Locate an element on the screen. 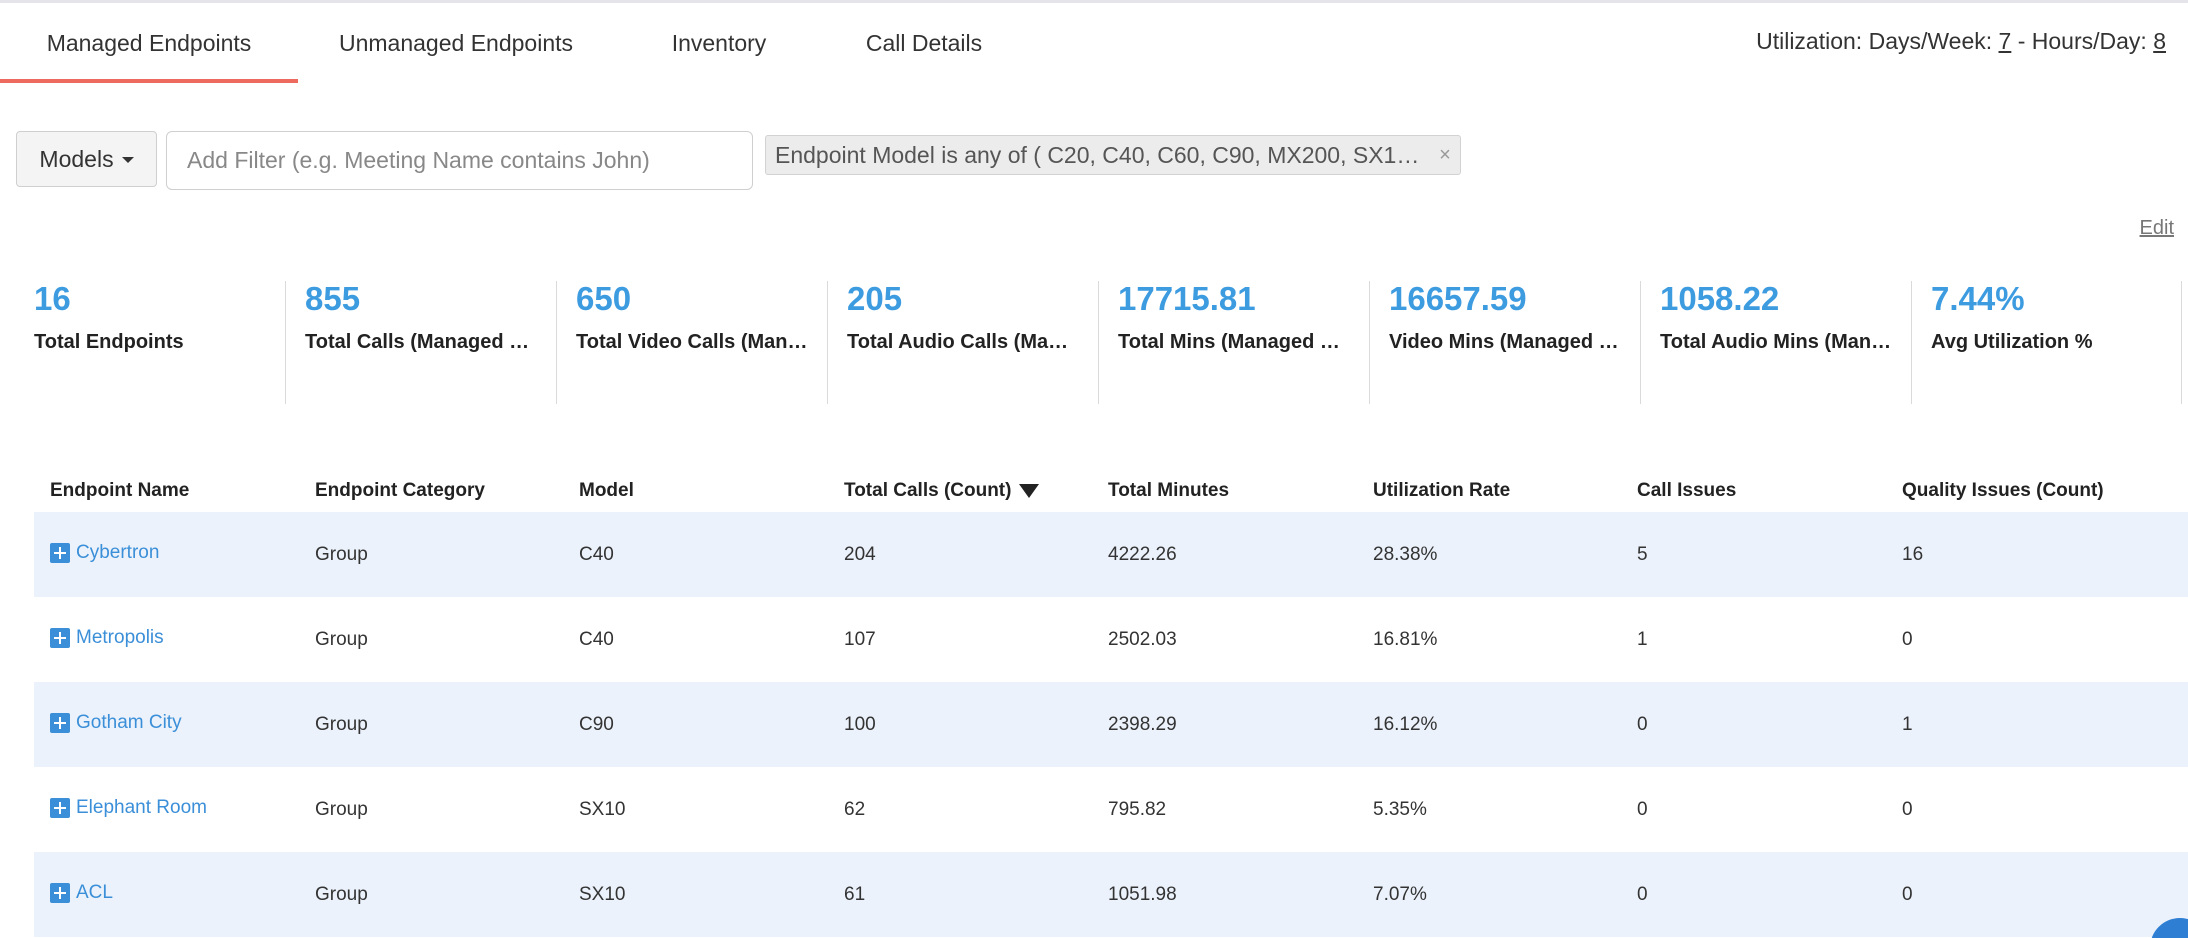 The height and width of the screenshot is (938, 2188). utilization-settings: Utilization: Days/Week: 7 - Hours/Day: 8 is located at coordinates (1961, 41).